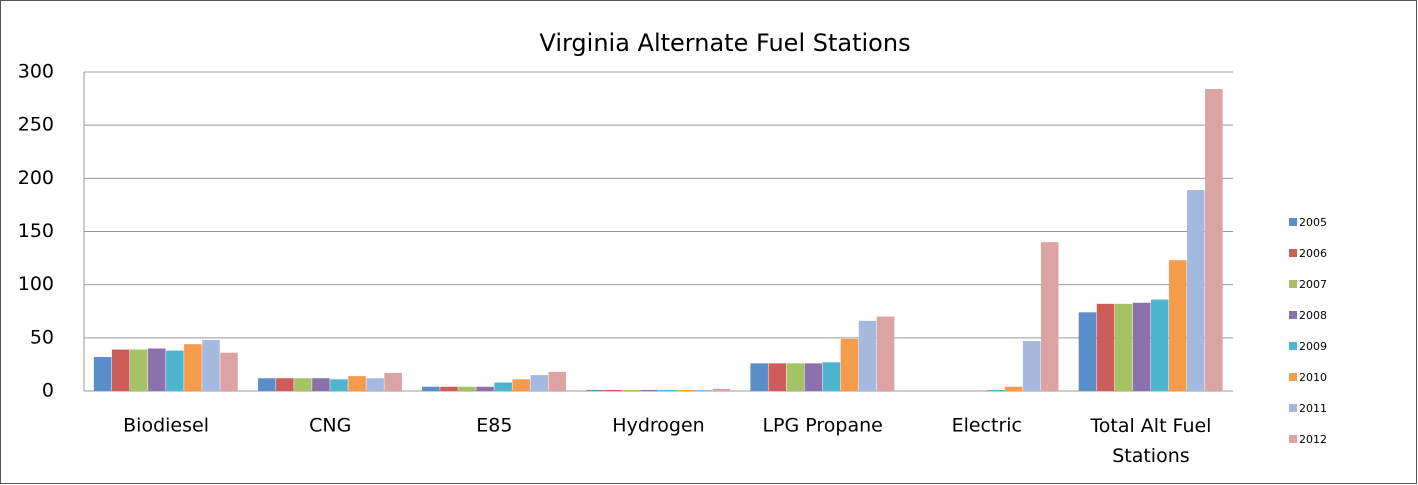  What do you see at coordinates (1150, 426) in the screenshot?
I see `x-tick-label-line: Total Alt Fuel` at bounding box center [1150, 426].